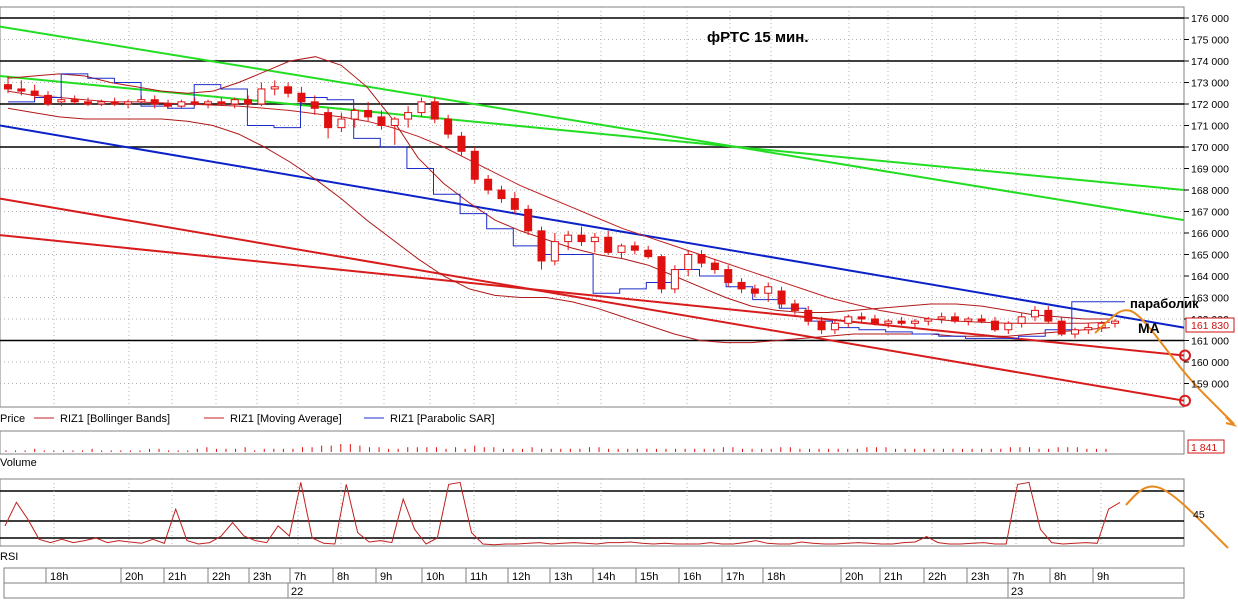 Image resolution: width=1238 pixels, height=603 pixels. Describe the element at coordinates (1210, 256) in the screenshot. I see `price-axis-label: 165 000` at that location.